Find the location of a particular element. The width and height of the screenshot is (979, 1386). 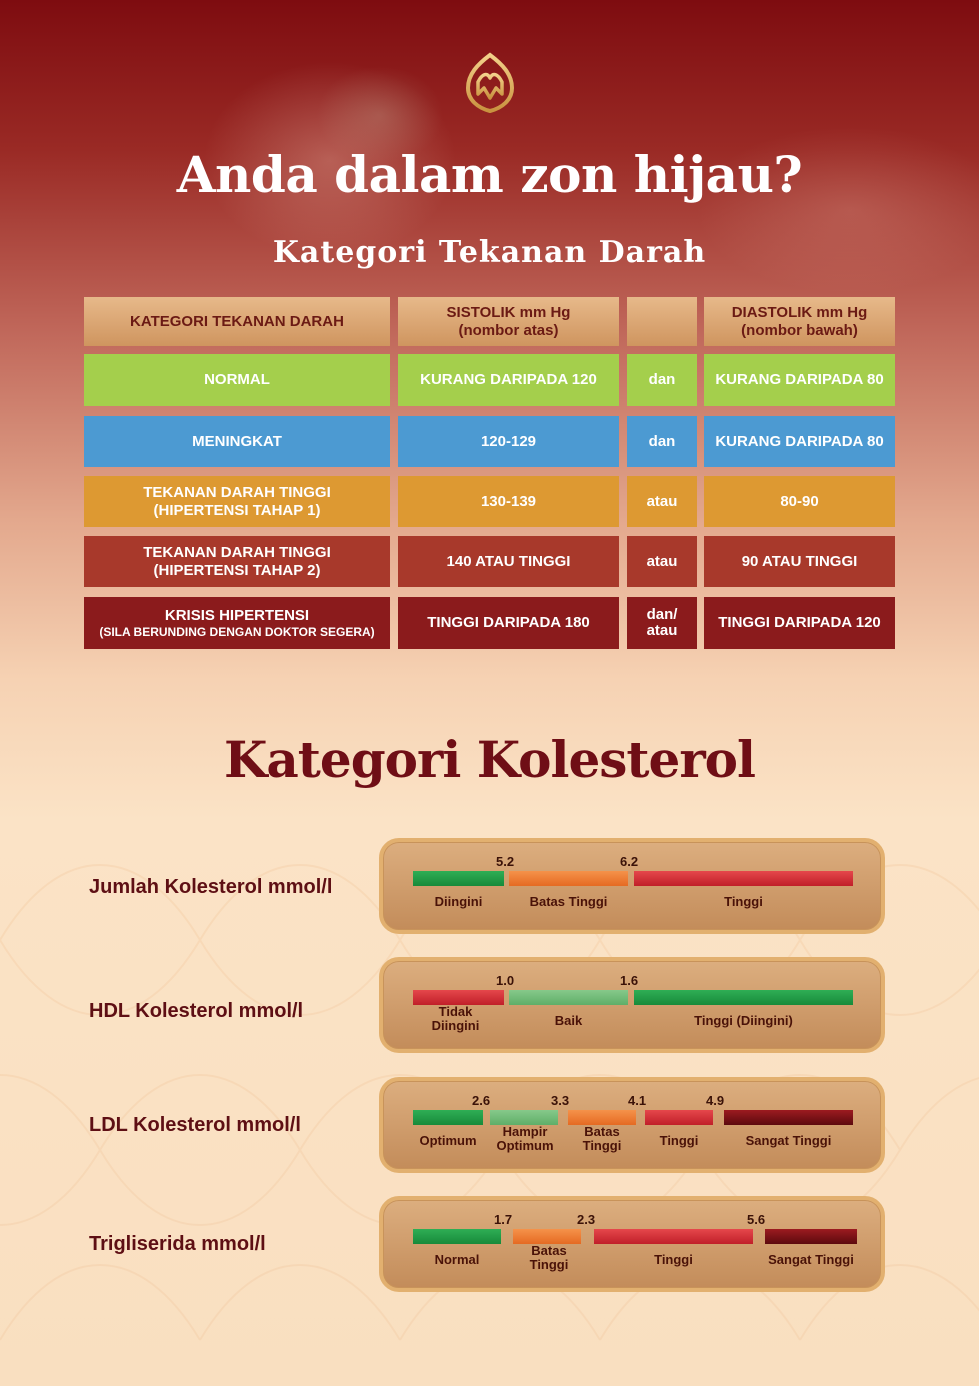

table-header-2: SISTOLIK mm Hg (nombor atas) is located at coordinates (508, 321).